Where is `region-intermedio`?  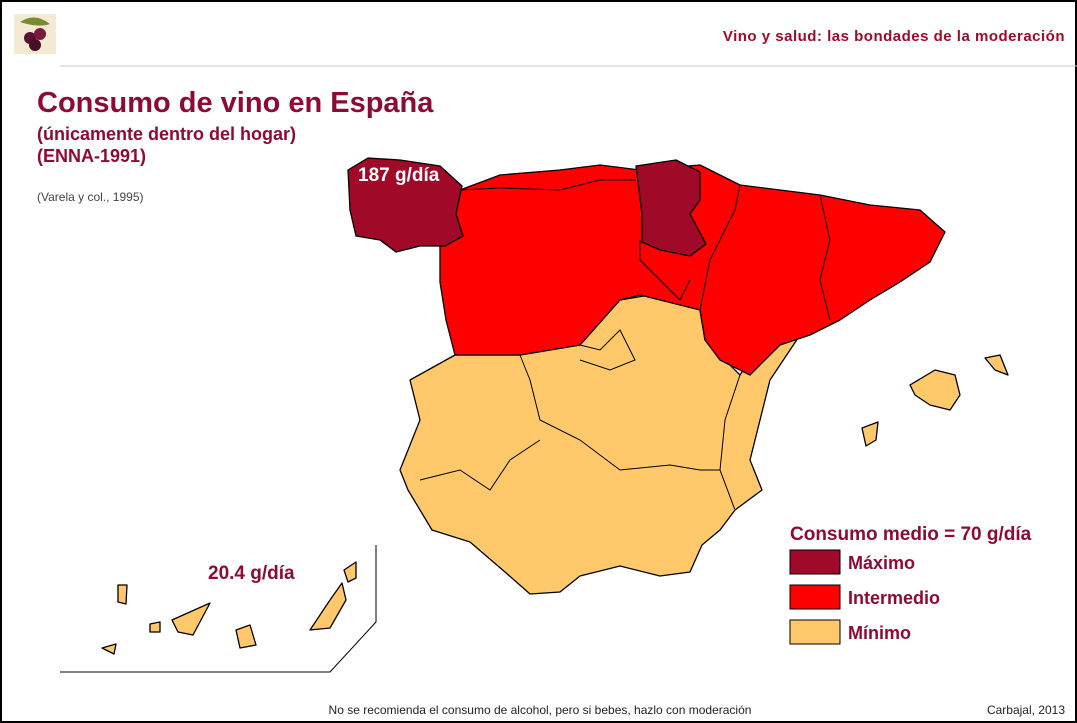
region-intermedio is located at coordinates (692, 270).